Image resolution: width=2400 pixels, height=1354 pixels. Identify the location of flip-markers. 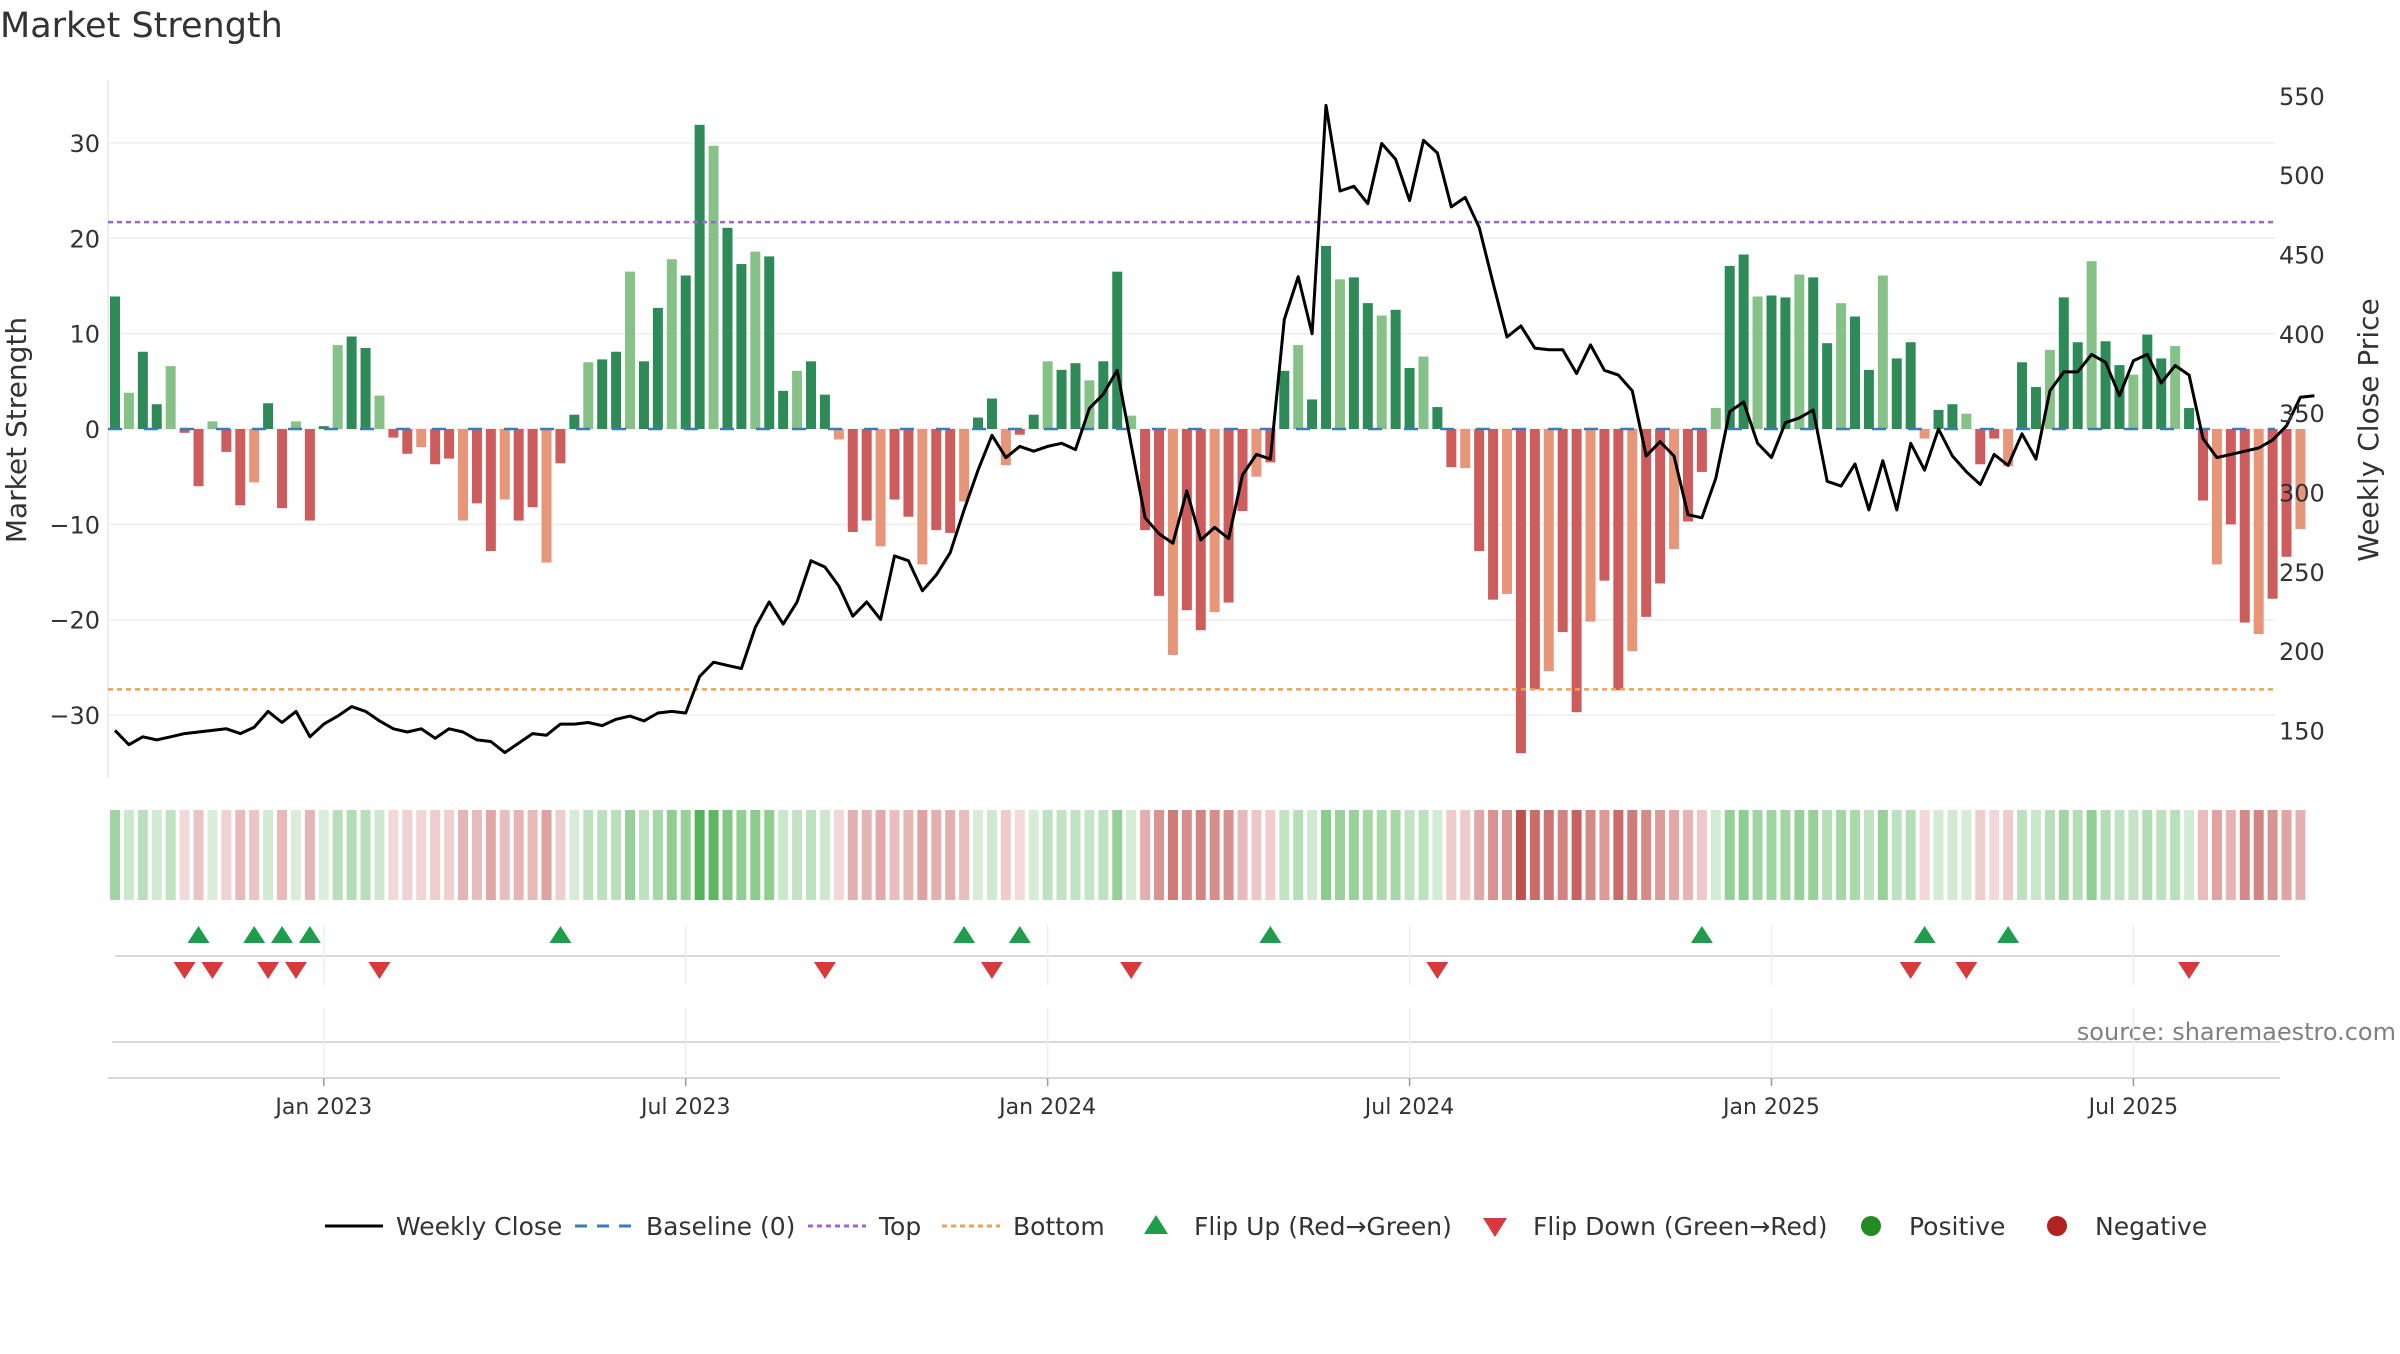
(1197, 955).